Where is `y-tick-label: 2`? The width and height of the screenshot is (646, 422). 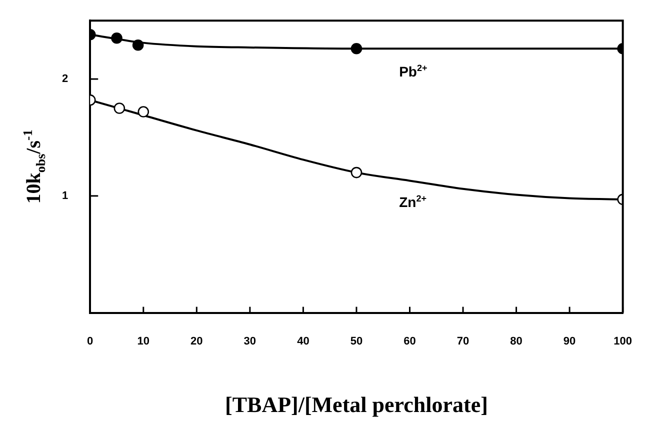
y-tick-label: 2 is located at coordinates (65, 79).